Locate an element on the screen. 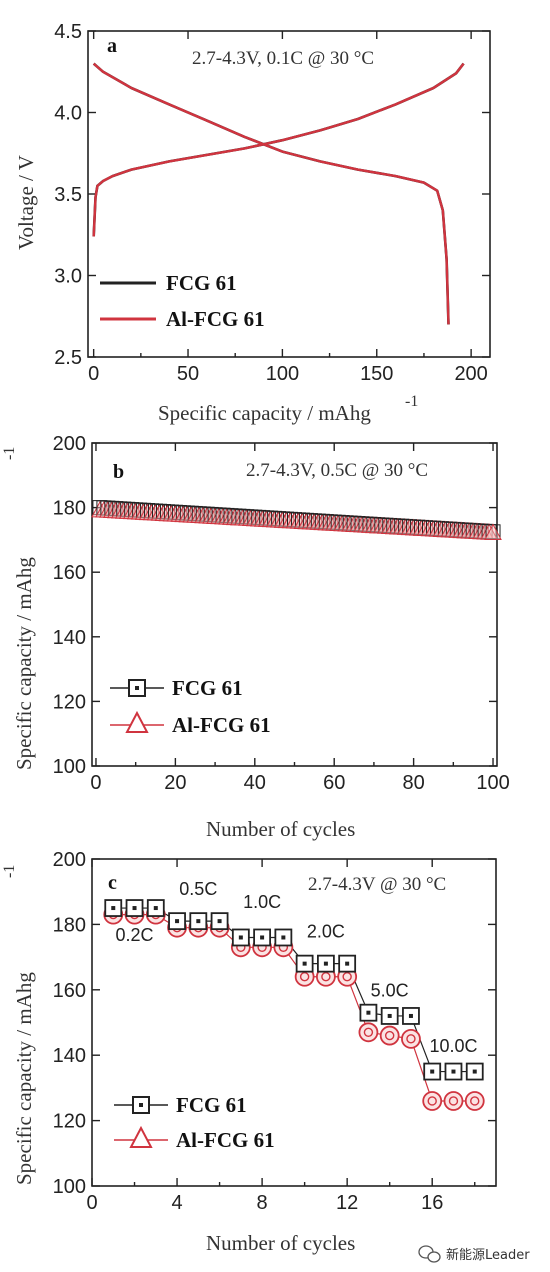 This screenshot has height=1272, width=550. wechat-icon is located at coordinates (429, 1254).